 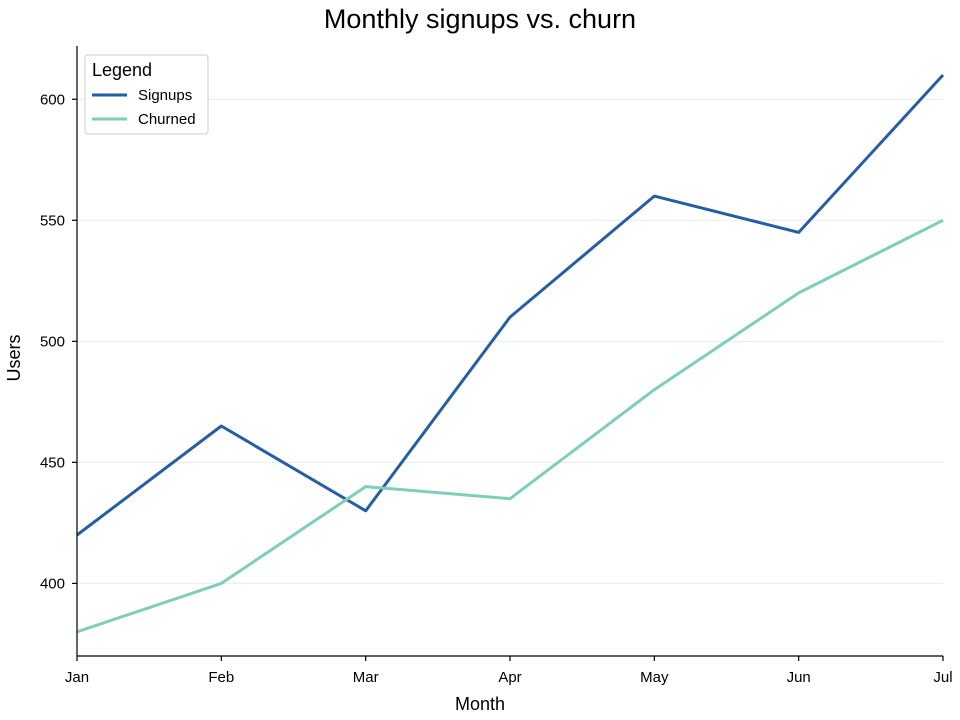 I want to click on y-tick-label-600: 600, so click(x=52, y=99).